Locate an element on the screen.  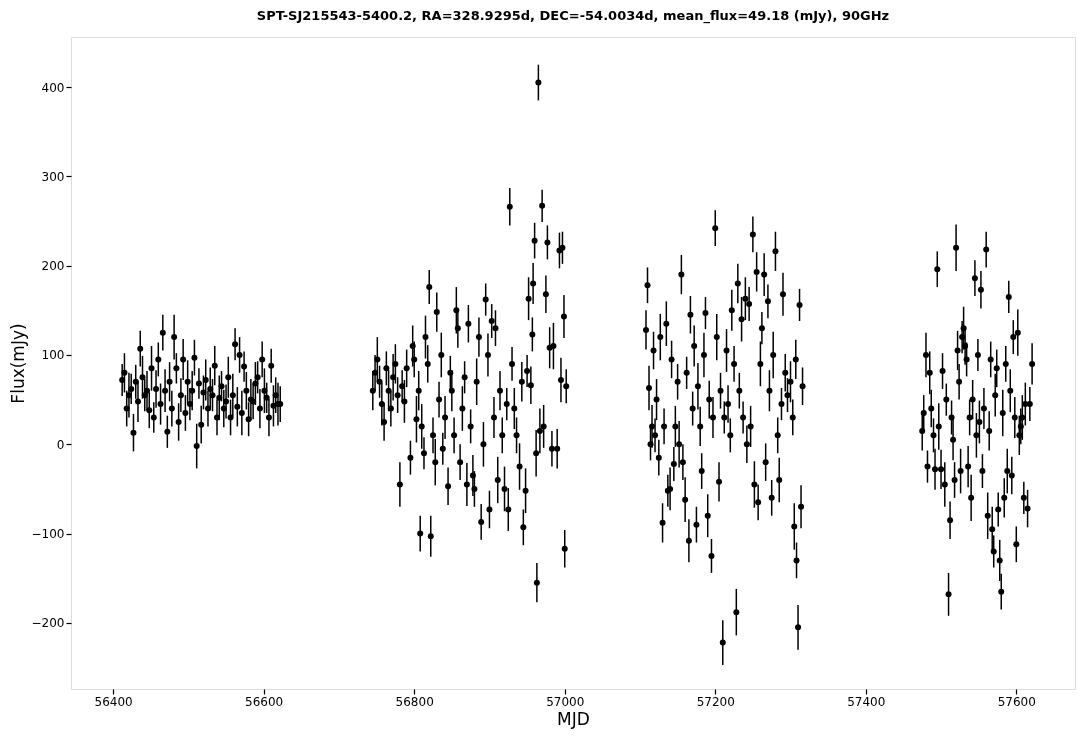
x-axis-title: MJD is located at coordinates (573, 718).